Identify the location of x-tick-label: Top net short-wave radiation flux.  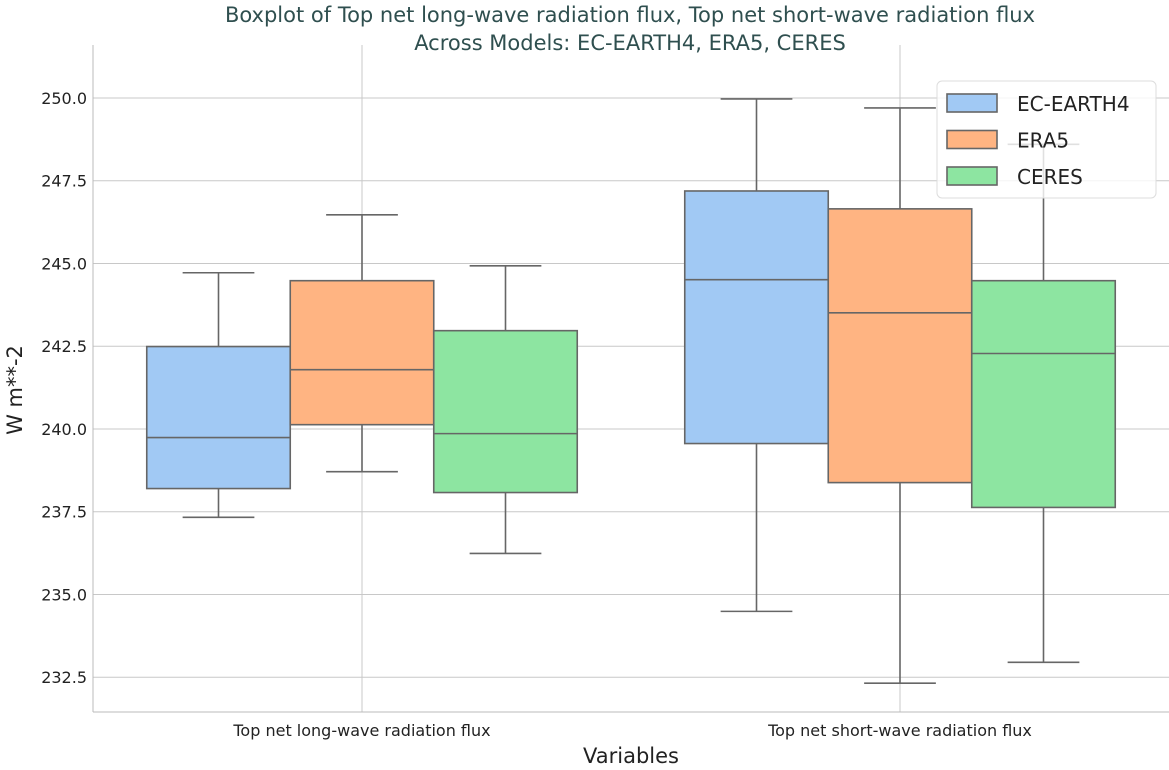
(899, 730).